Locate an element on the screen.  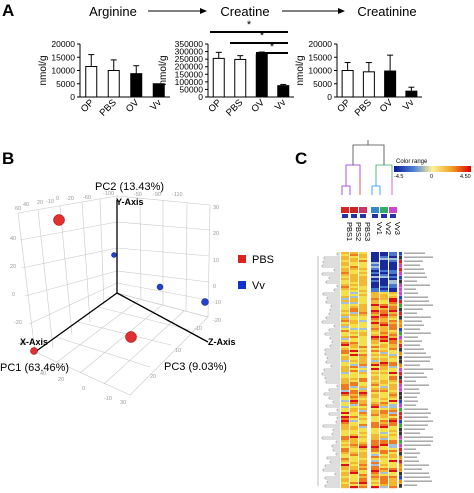
arginine-y-tick-label: 10000 is located at coordinates (63, 71).